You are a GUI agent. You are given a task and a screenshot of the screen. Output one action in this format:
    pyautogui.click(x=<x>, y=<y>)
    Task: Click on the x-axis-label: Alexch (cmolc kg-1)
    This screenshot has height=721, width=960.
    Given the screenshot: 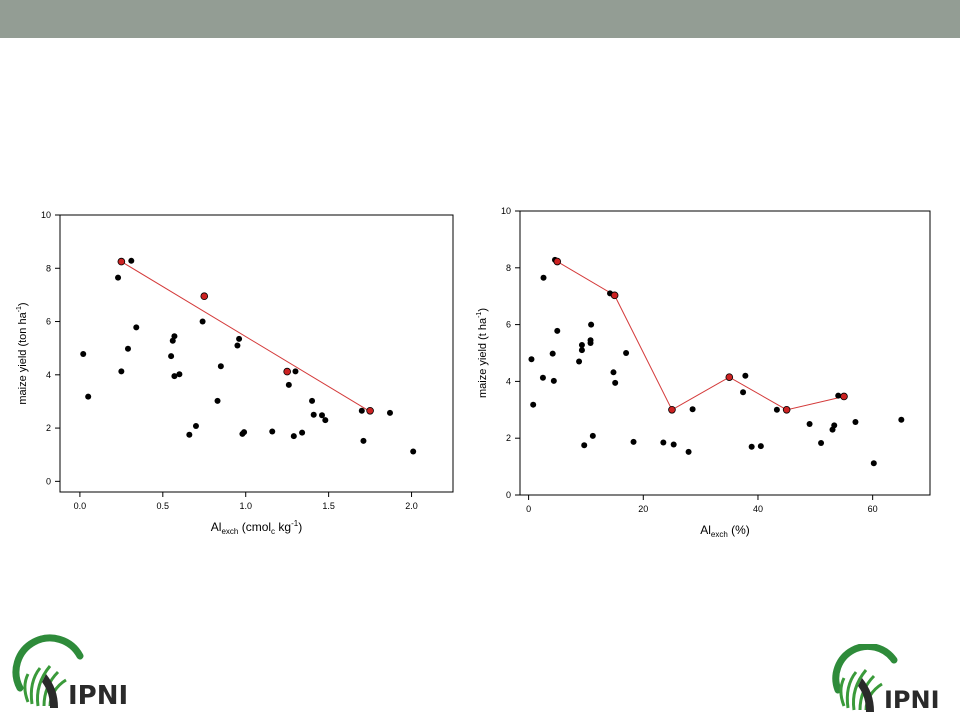 What is the action you would take?
    pyautogui.click(x=256, y=527)
    